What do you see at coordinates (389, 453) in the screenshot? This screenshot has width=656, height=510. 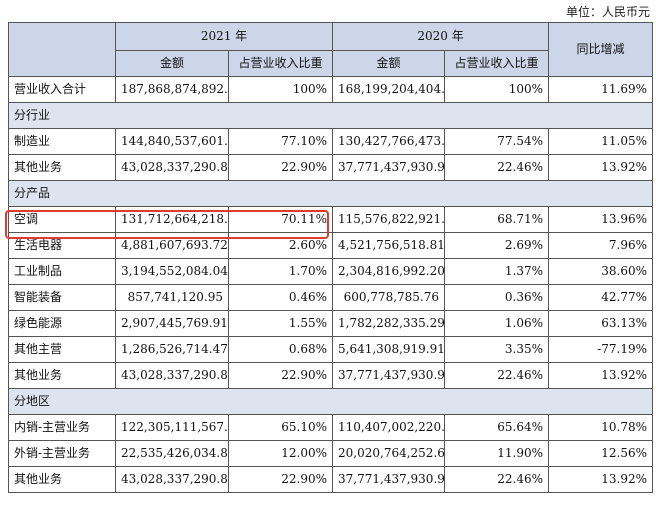 I see `amount-2020: 20,020,764,252.67` at bounding box center [389, 453].